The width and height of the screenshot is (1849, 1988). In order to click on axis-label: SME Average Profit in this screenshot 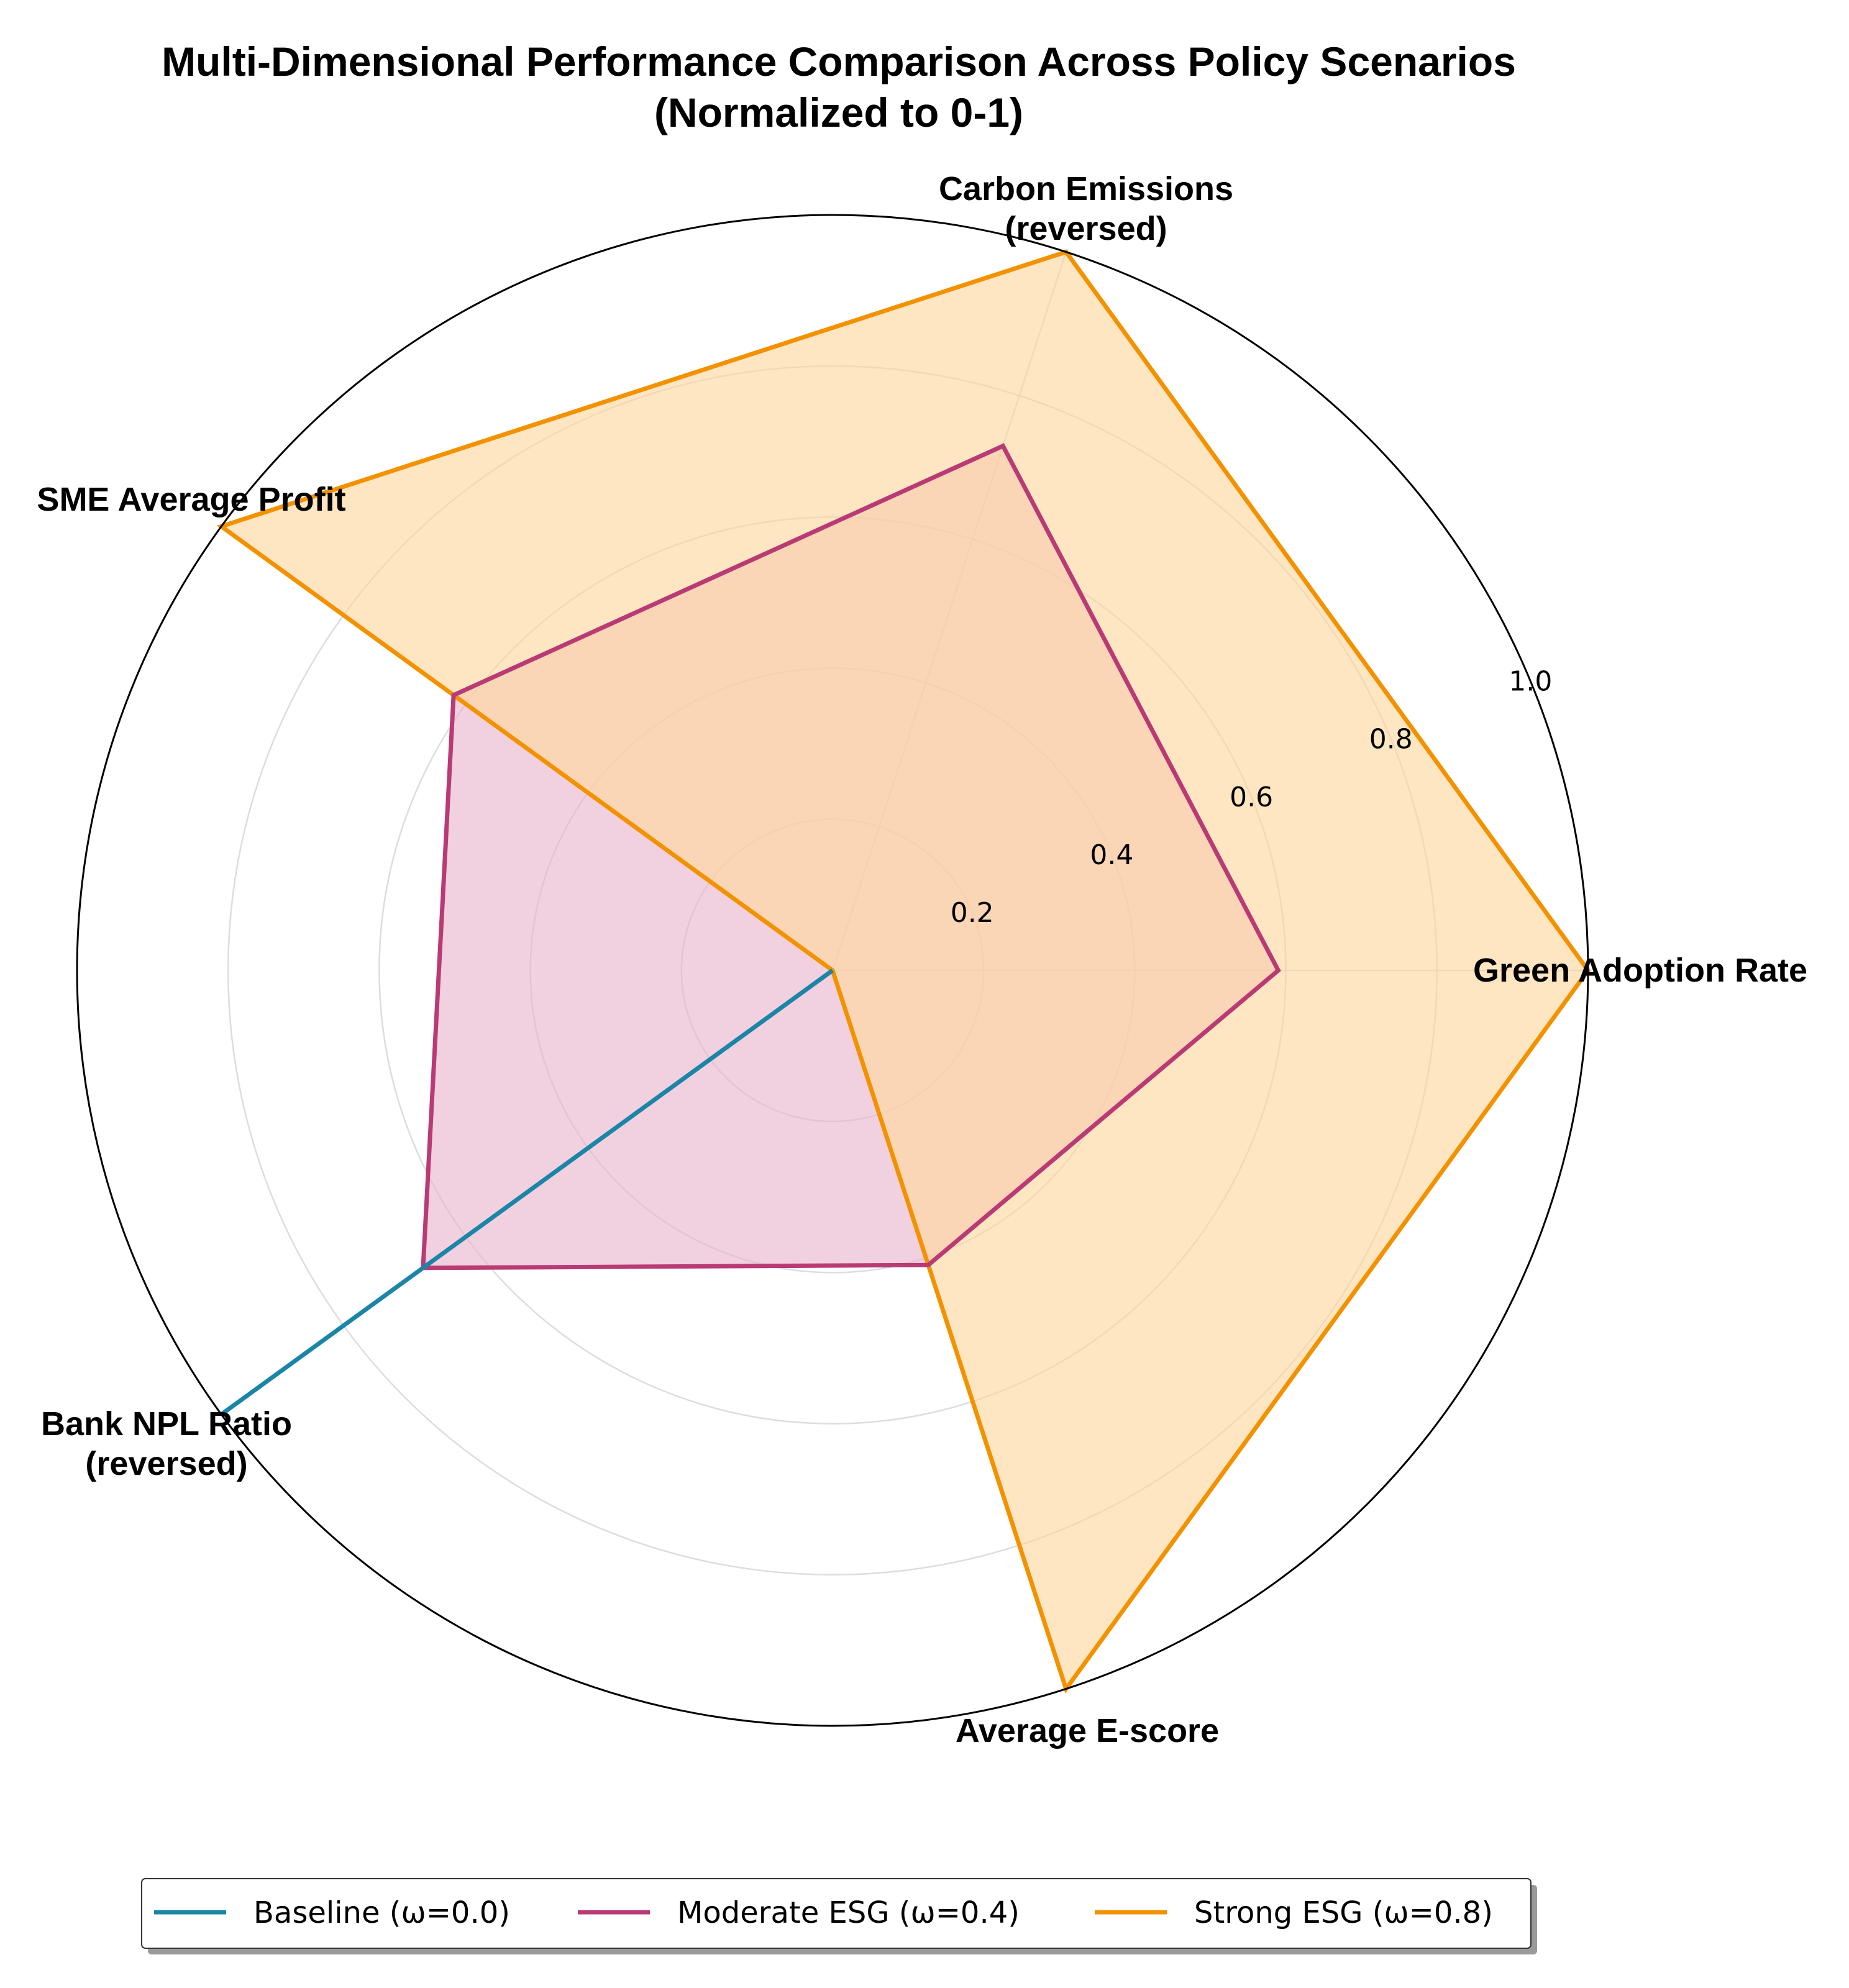, I will do `click(191, 499)`.